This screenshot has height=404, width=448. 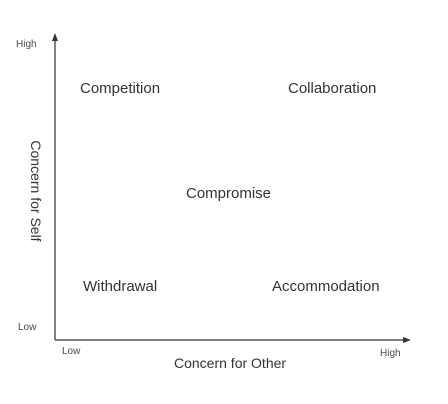 I want to click on y-axis-low-label: Low, so click(x=27, y=327).